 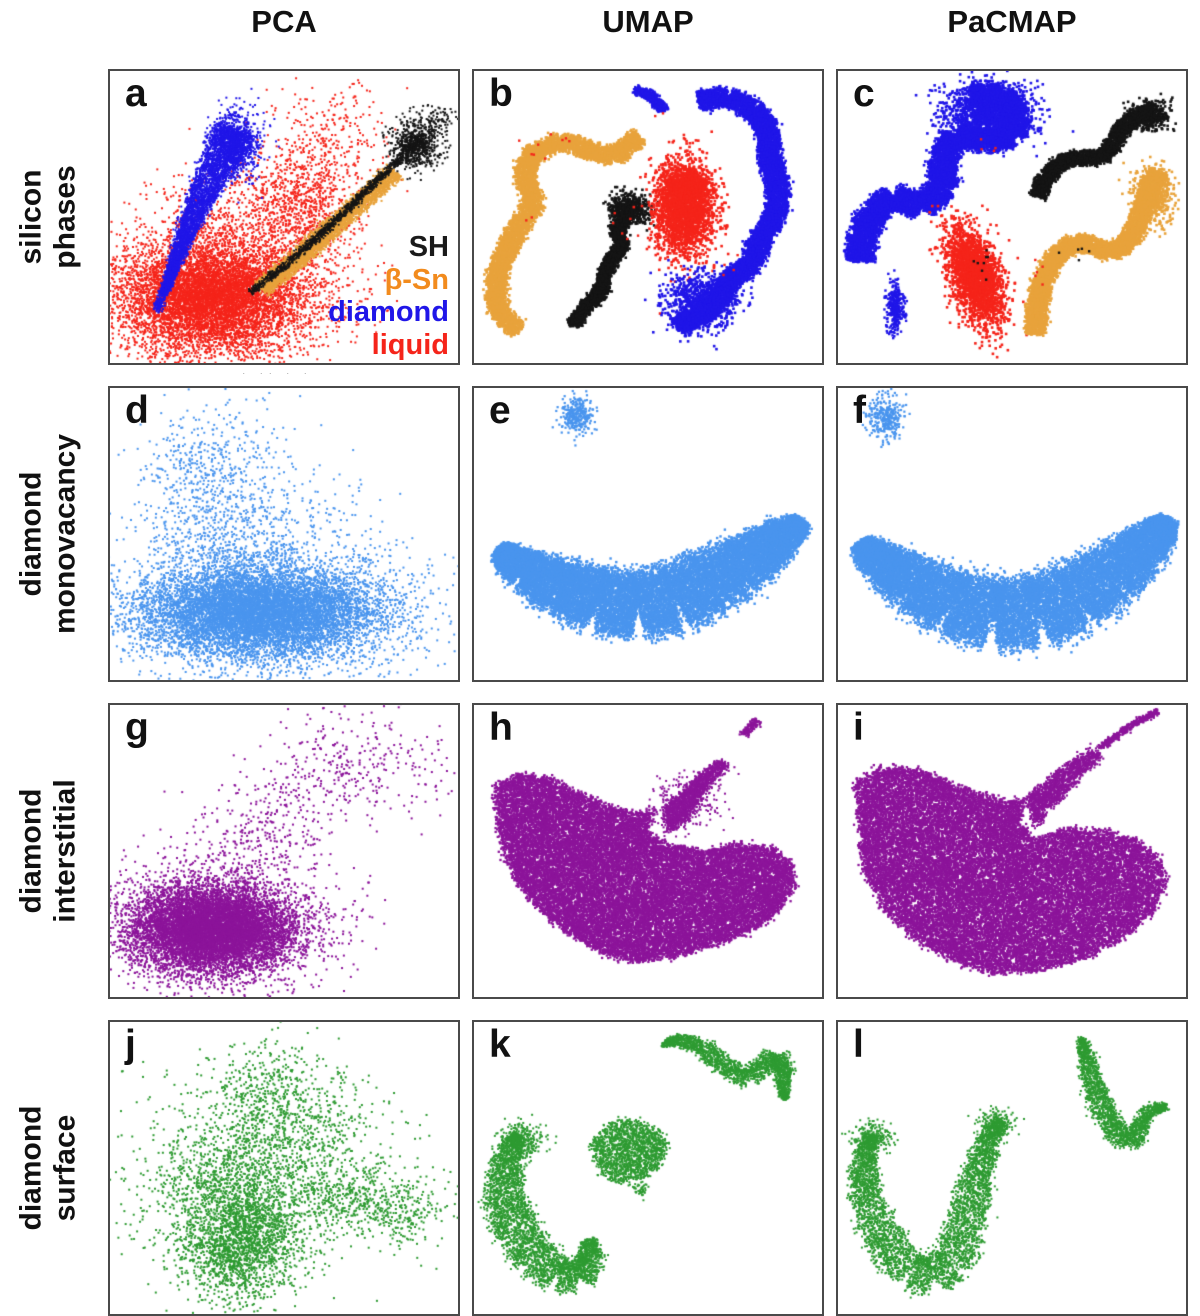 I want to click on row-label-line: silicon, so click(x=31, y=217).